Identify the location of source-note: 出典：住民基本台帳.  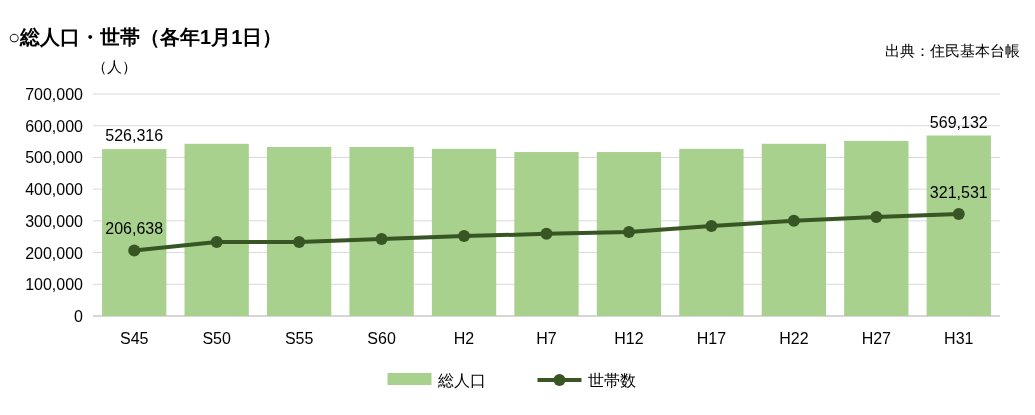
(952, 50).